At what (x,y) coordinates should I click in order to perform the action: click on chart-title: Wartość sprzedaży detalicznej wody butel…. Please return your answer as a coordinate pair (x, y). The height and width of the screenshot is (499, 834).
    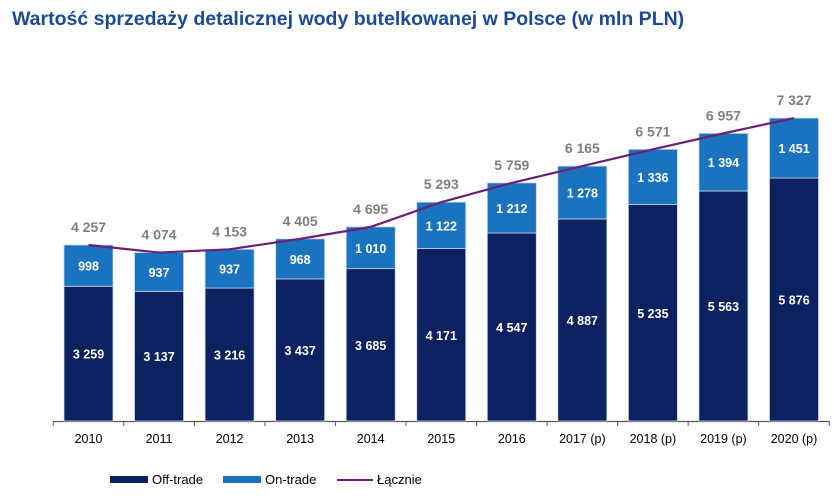
    Looking at the image, I should click on (348, 19).